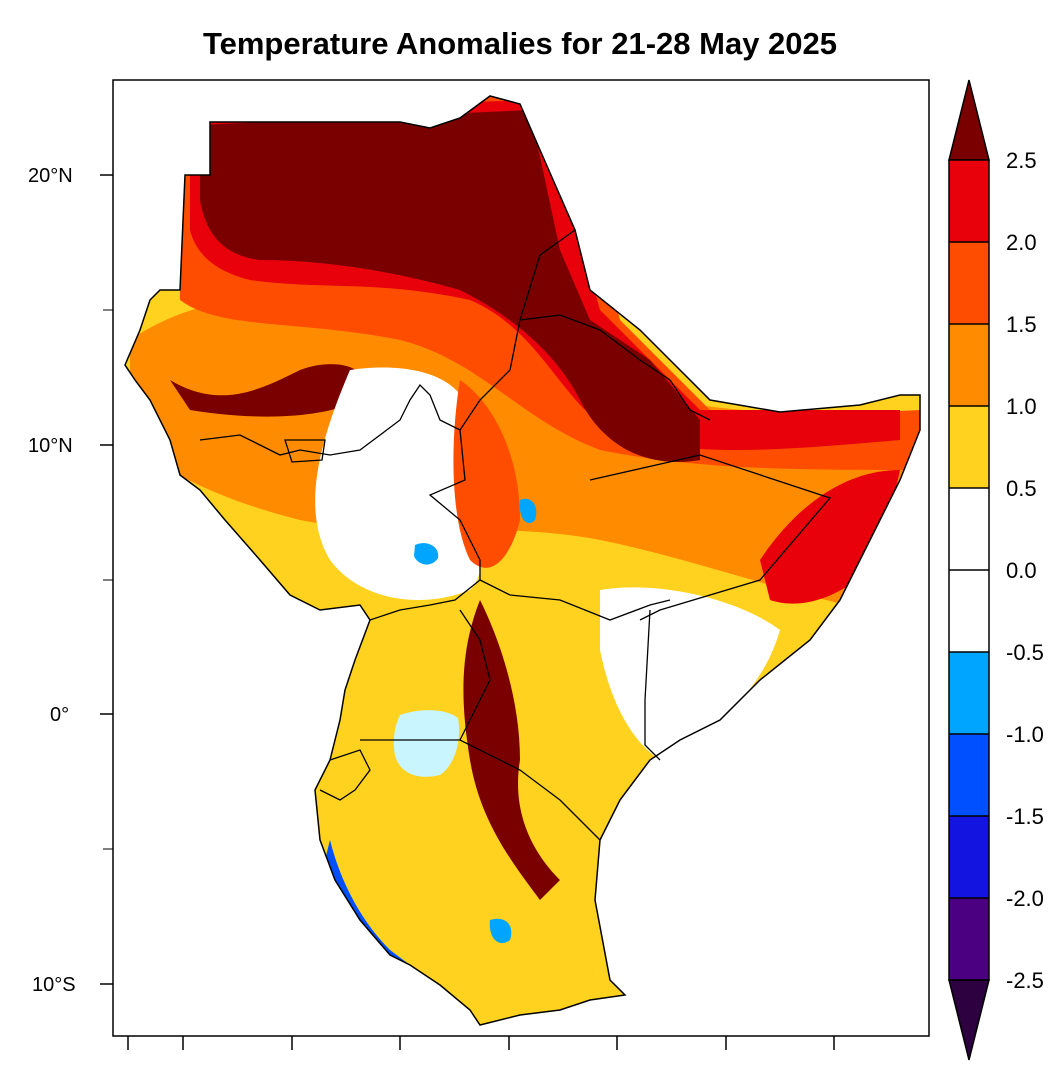 The image size is (1056, 1066). I want to click on colorbar-label: -0.5, so click(1025, 652).